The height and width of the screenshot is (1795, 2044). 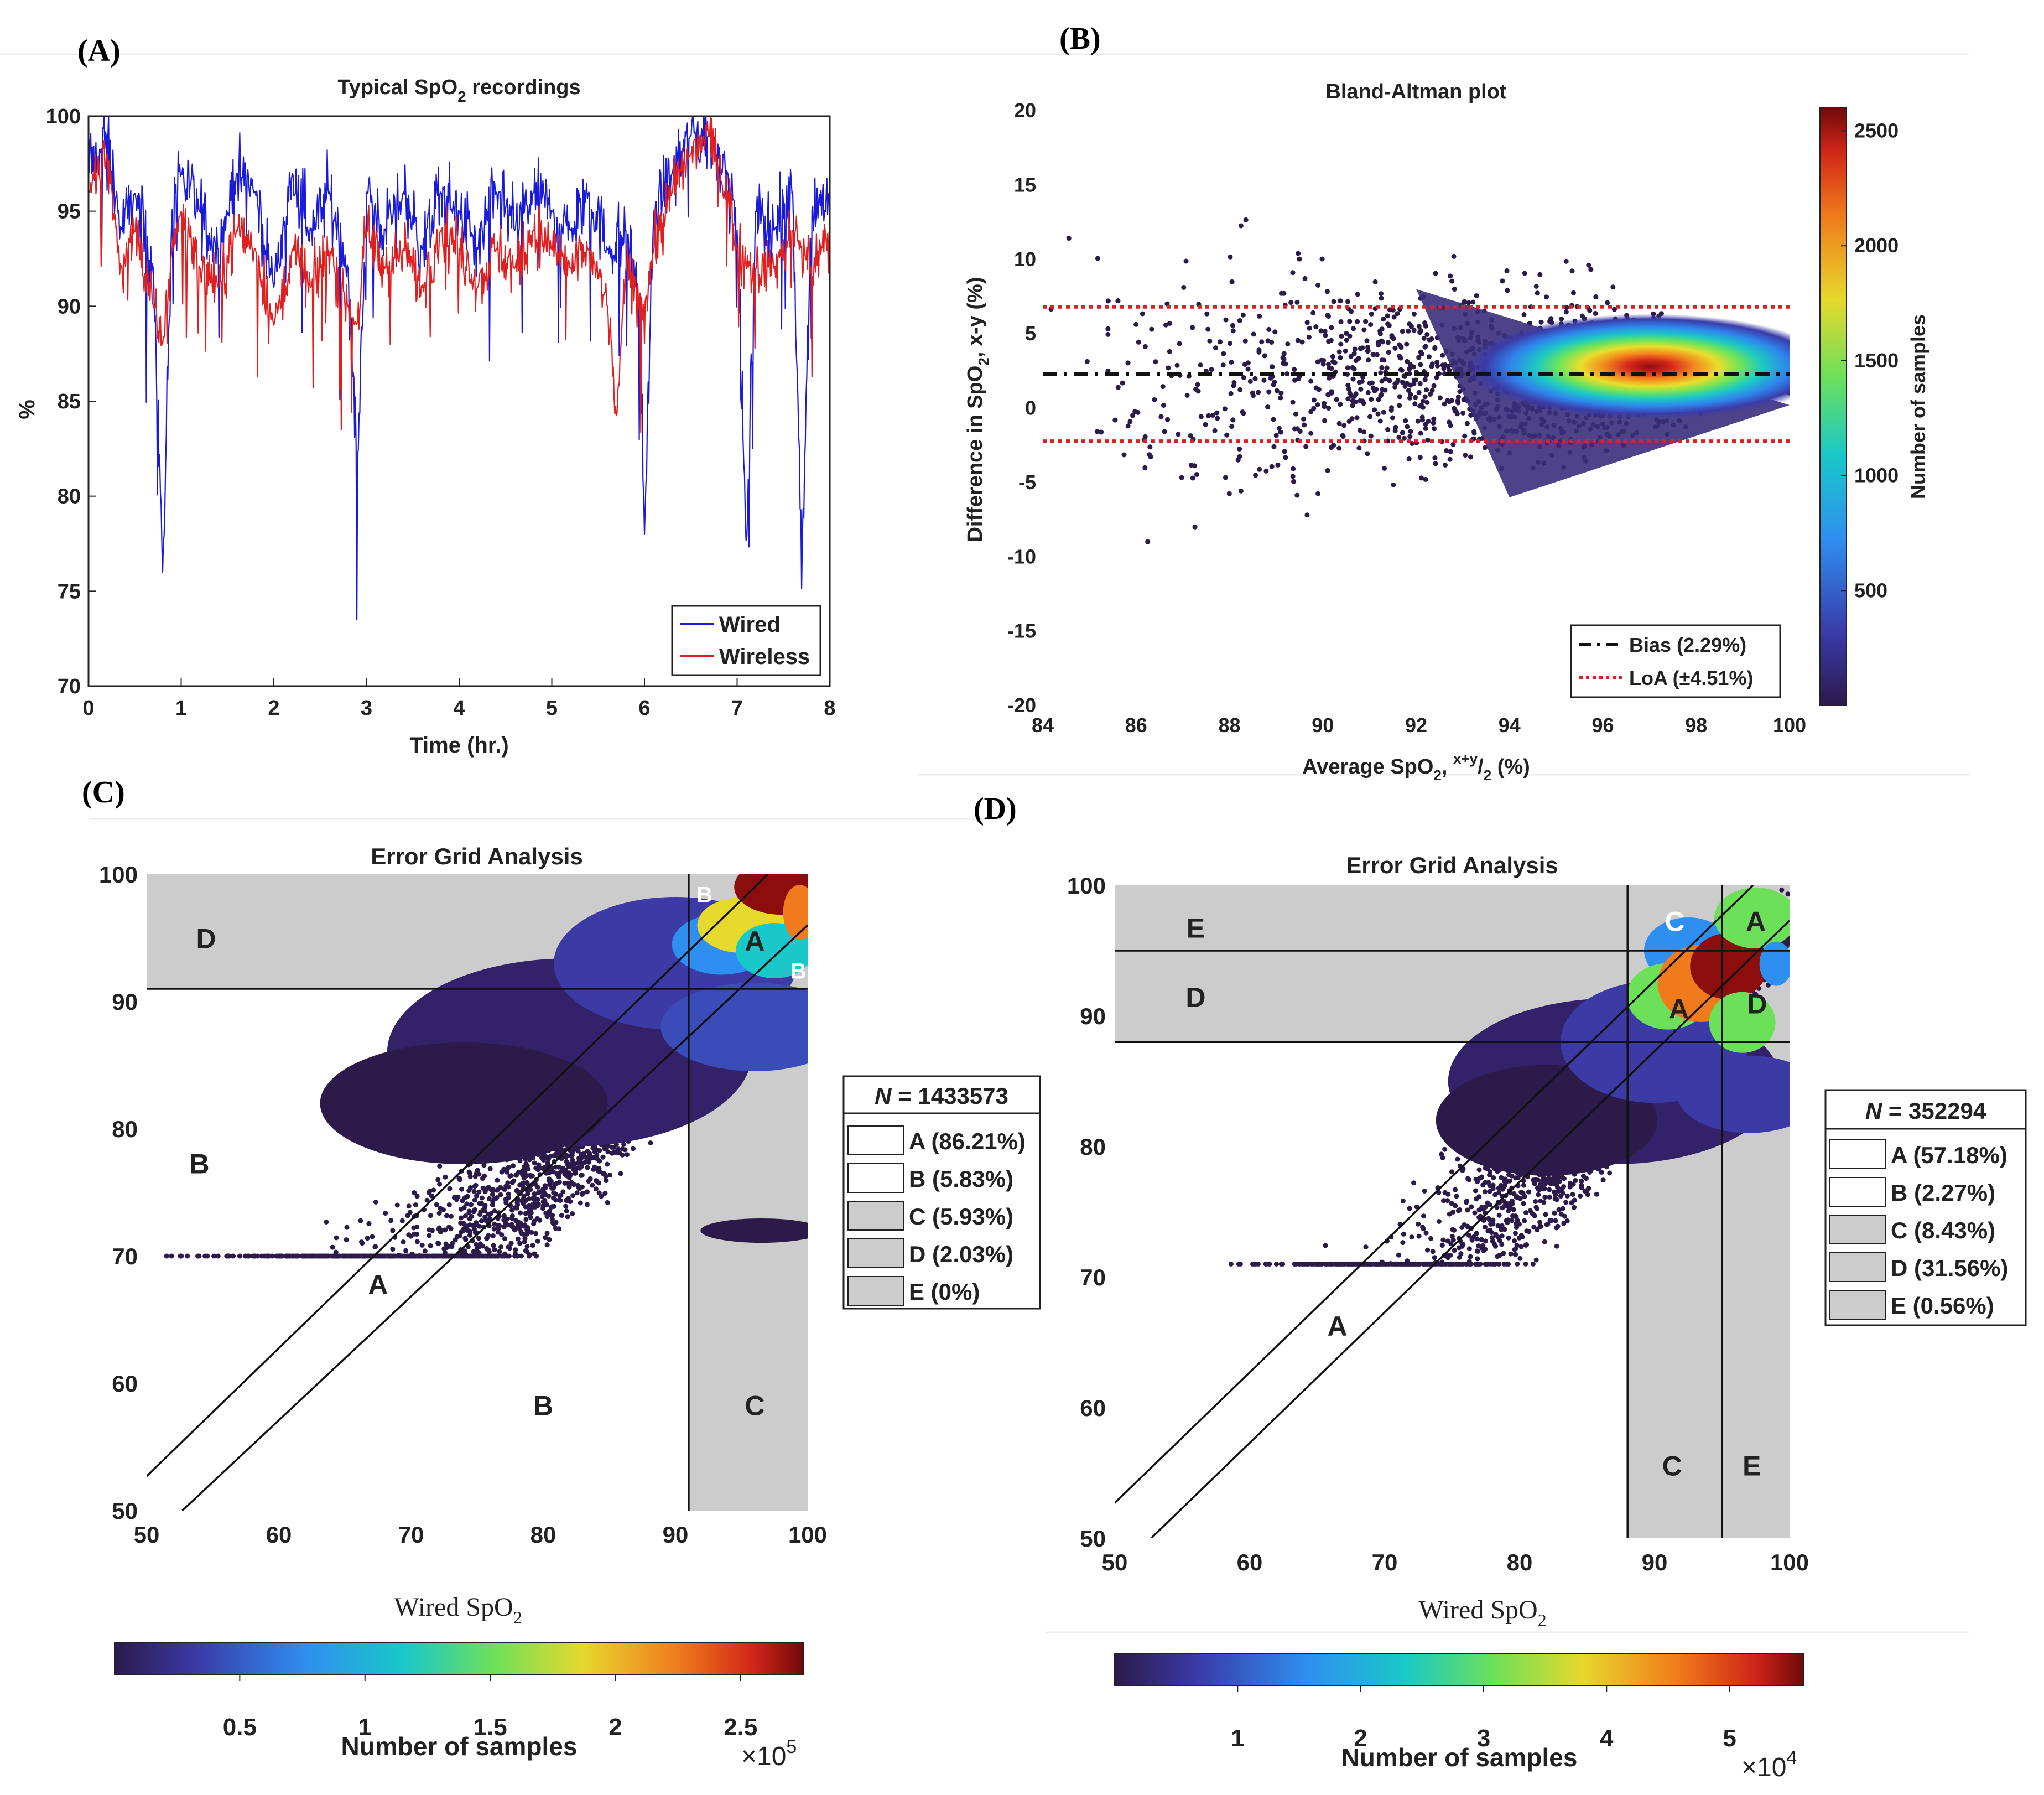 I want to click on y-tick-label: 75, so click(x=69, y=591).